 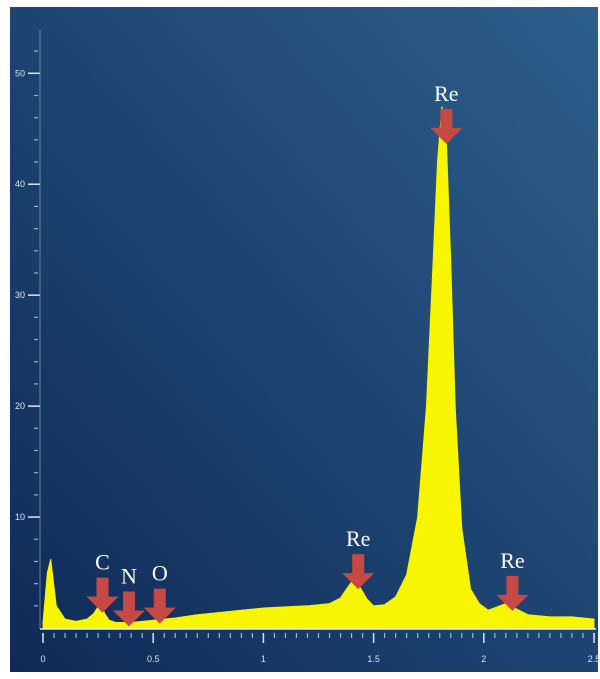 What do you see at coordinates (160, 573) in the screenshot?
I see `annotation-label: O` at bounding box center [160, 573].